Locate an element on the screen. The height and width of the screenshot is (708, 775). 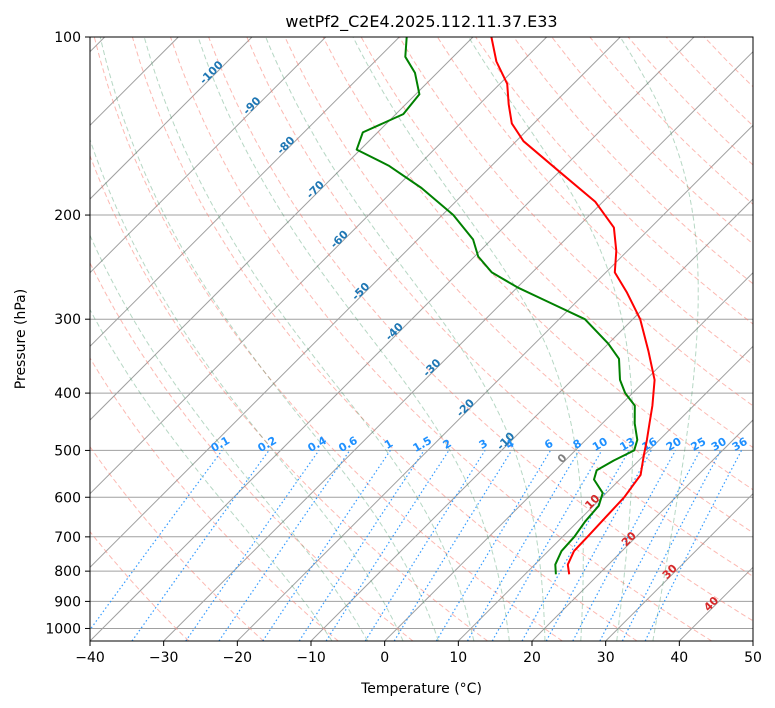
y-axis-label: Pressure (hPa) is located at coordinates (21, 339).